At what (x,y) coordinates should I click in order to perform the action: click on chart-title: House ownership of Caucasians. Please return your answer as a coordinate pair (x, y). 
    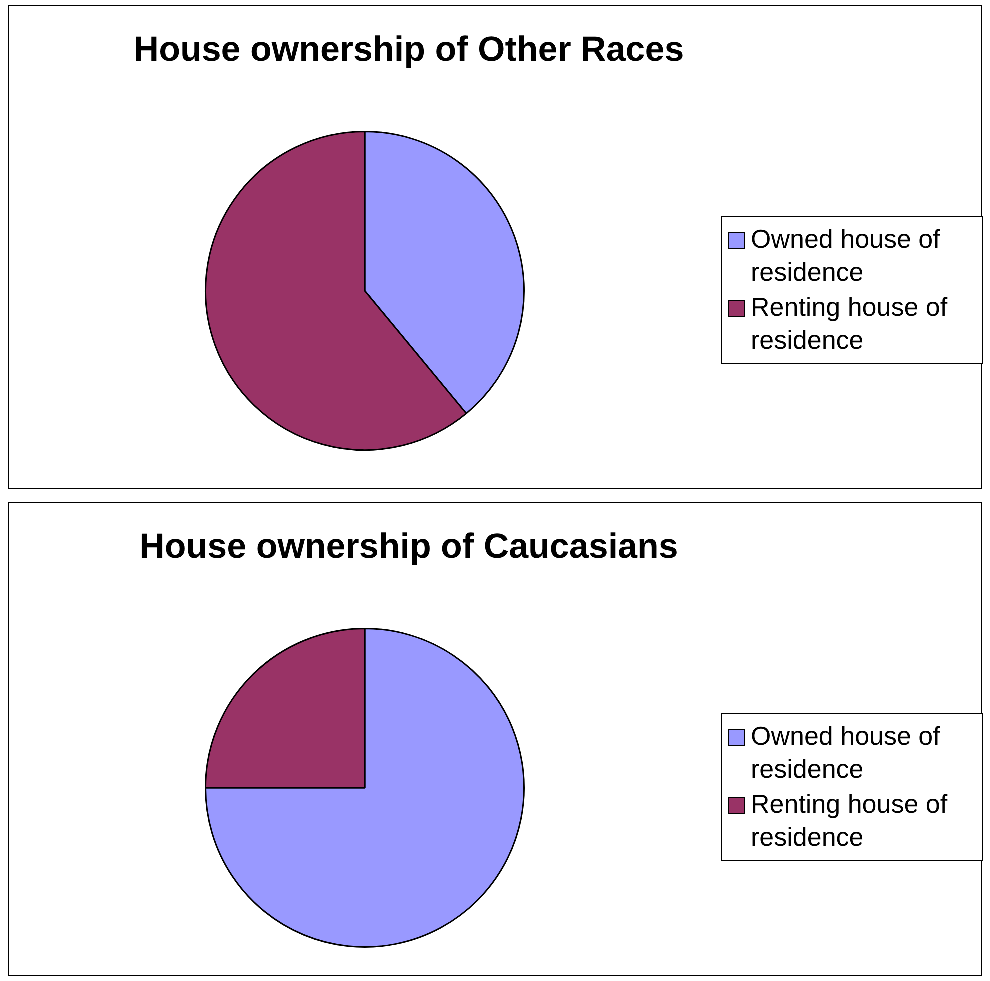
    Looking at the image, I should click on (409, 547).